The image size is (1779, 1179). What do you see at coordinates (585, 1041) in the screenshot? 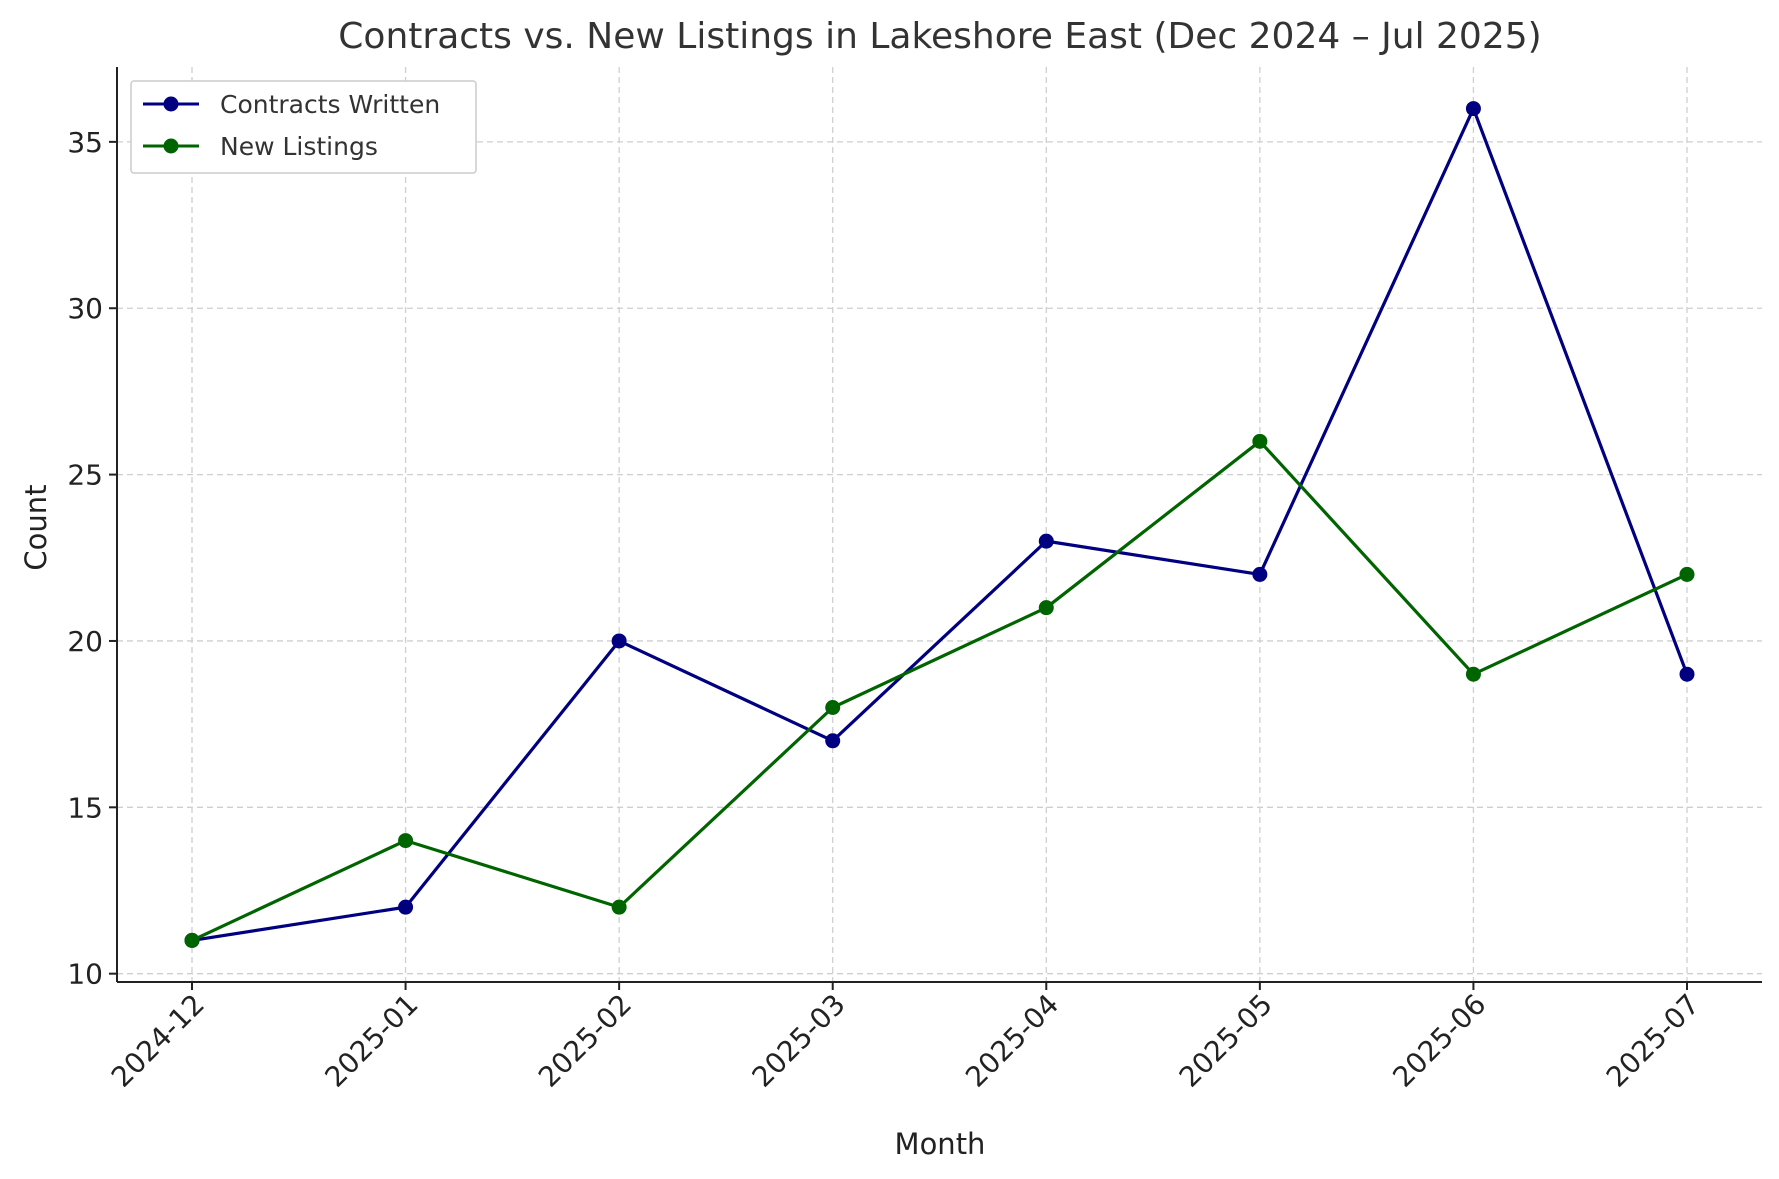
I see `x-tick-label-2025-02: 2025-02` at bounding box center [585, 1041].